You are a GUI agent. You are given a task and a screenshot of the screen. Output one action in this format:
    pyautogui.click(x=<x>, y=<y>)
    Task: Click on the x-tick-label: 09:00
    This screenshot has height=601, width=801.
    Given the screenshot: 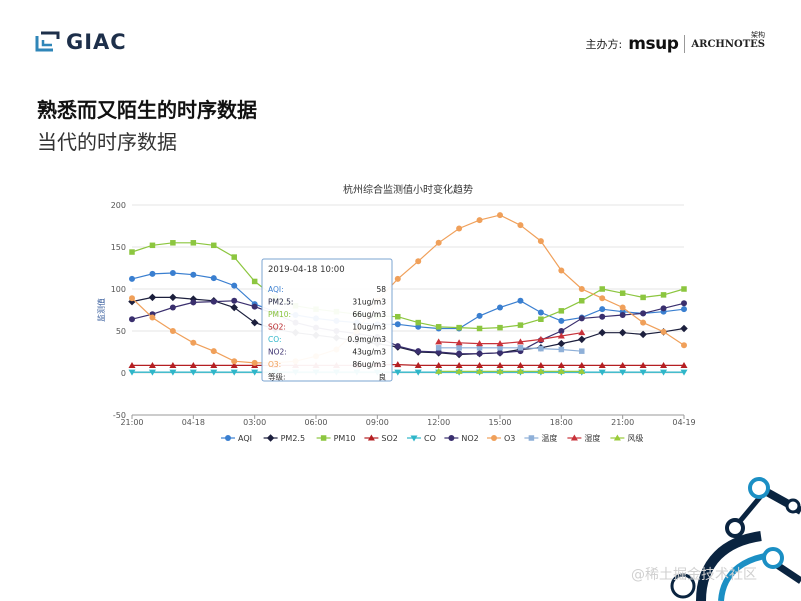 What is the action you would take?
    pyautogui.click(x=377, y=422)
    